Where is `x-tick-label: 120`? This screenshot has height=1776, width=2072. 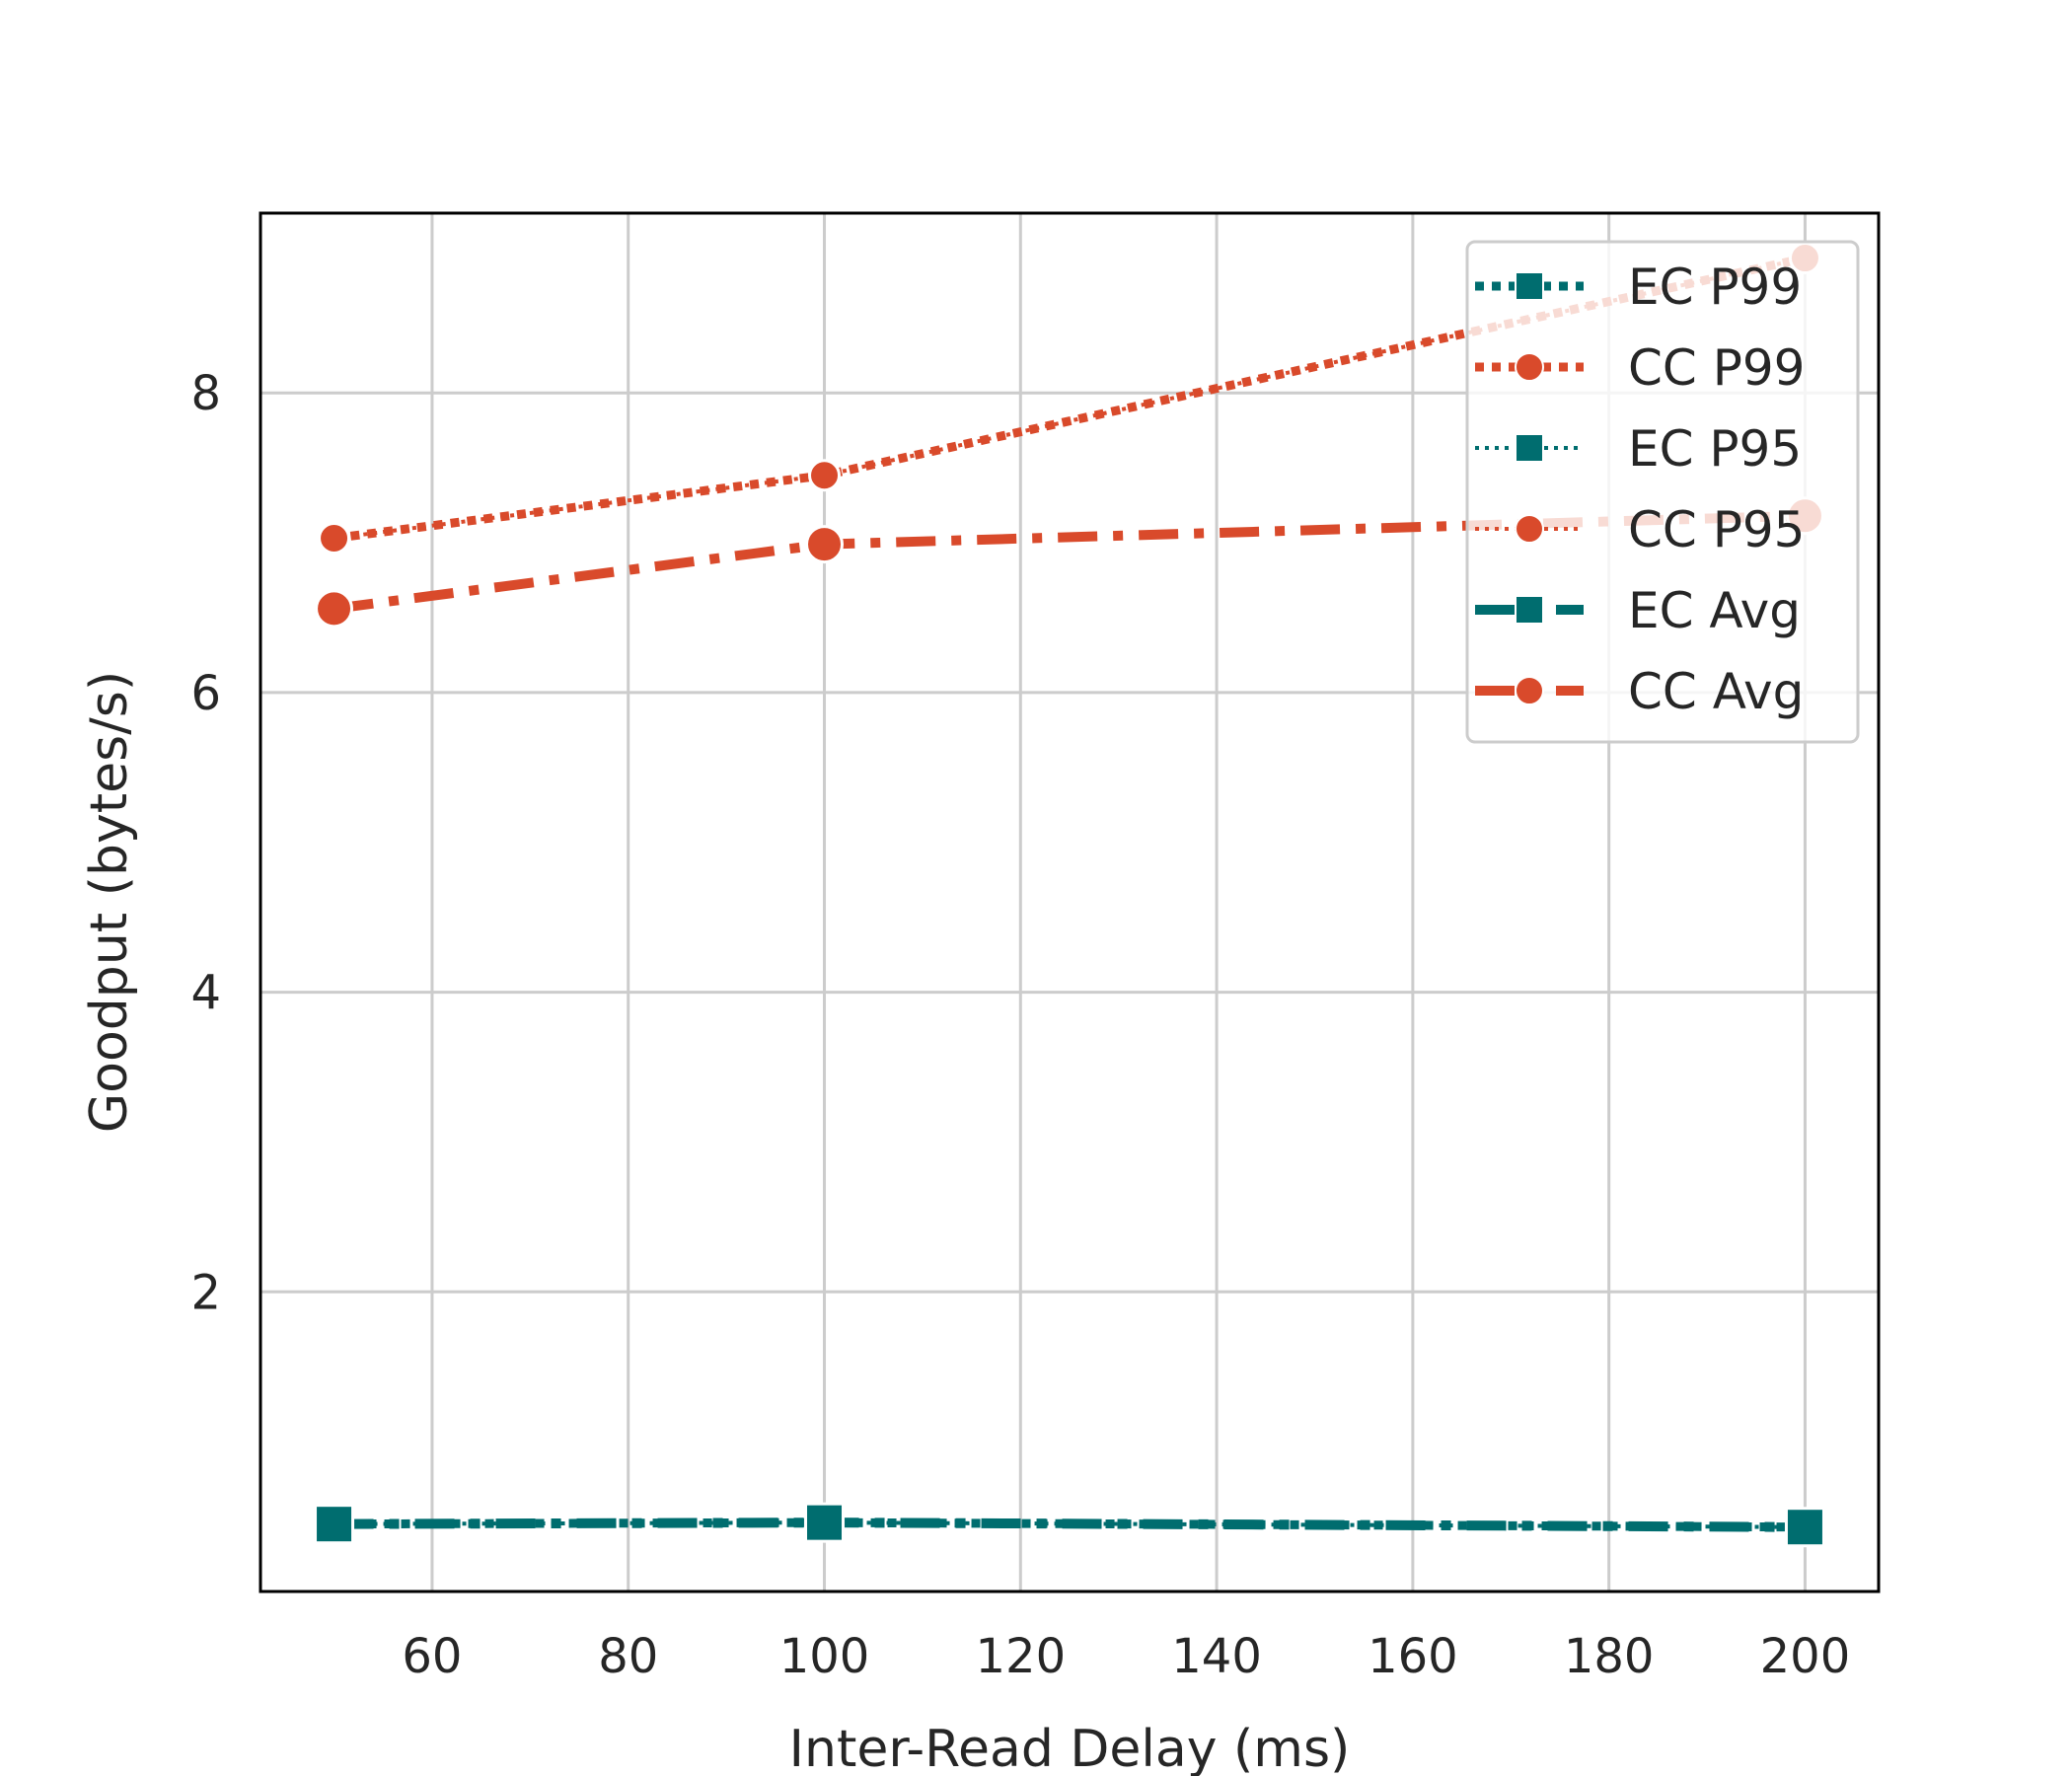 x-tick-label: 120 is located at coordinates (1021, 1657).